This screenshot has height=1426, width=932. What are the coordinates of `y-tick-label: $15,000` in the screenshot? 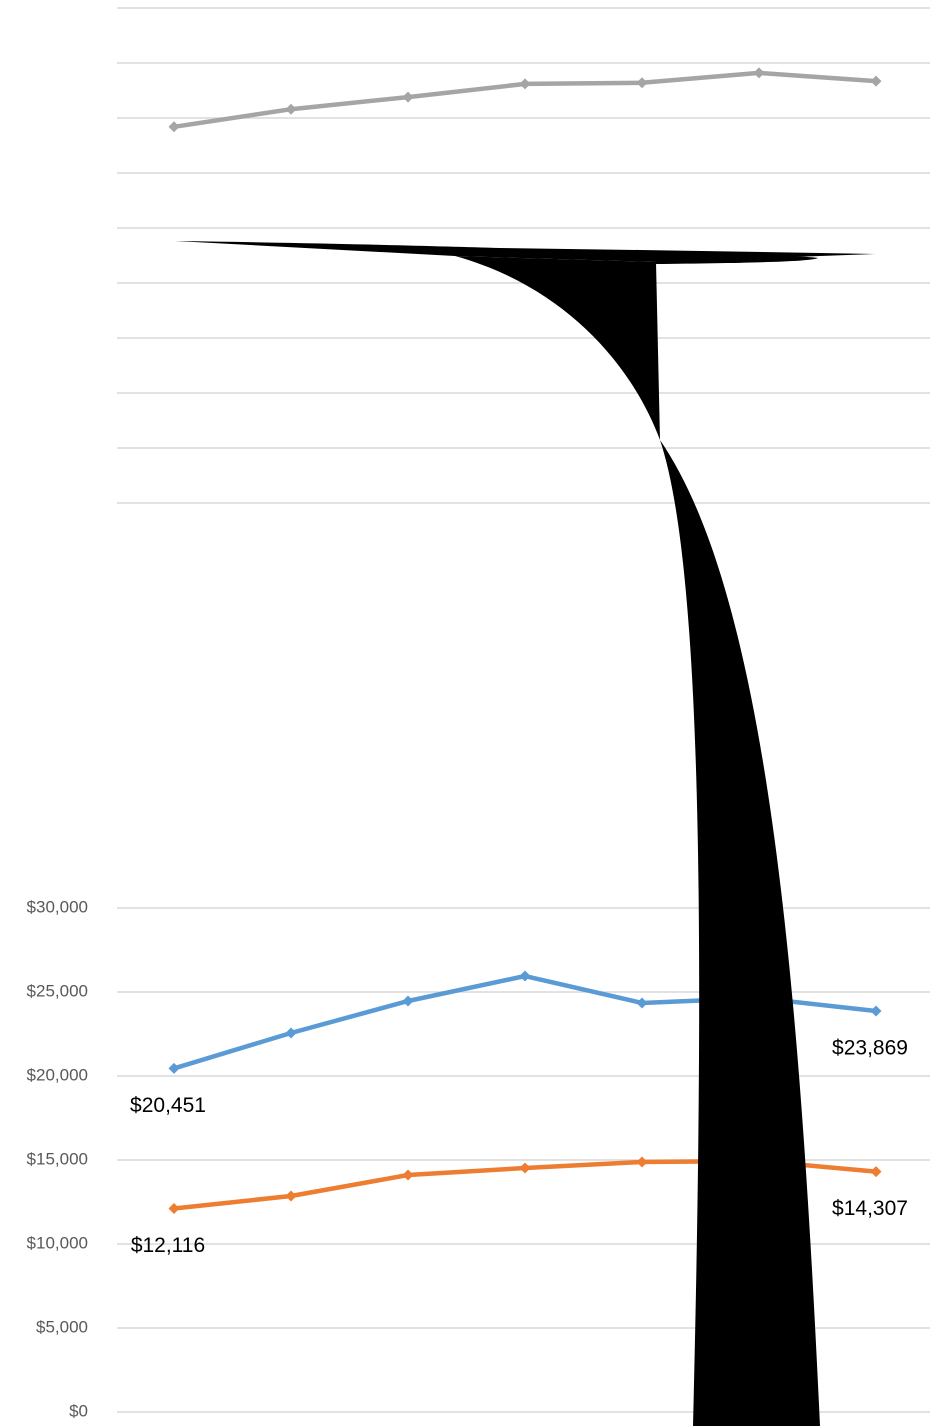 It's located at (57, 1158).